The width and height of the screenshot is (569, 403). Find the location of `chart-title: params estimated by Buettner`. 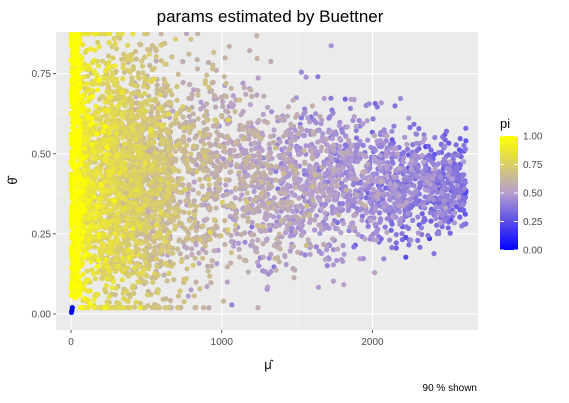

chart-title: params estimated by Buettner is located at coordinates (270, 16).